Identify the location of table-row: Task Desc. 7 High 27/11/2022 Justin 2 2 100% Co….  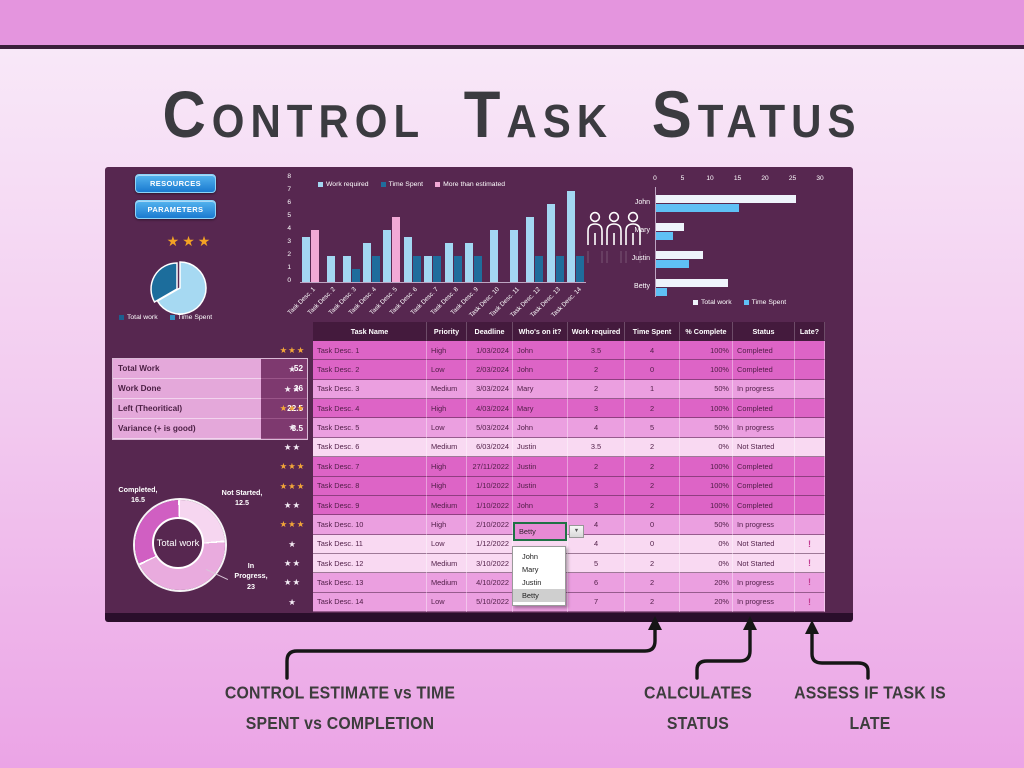
(569, 467).